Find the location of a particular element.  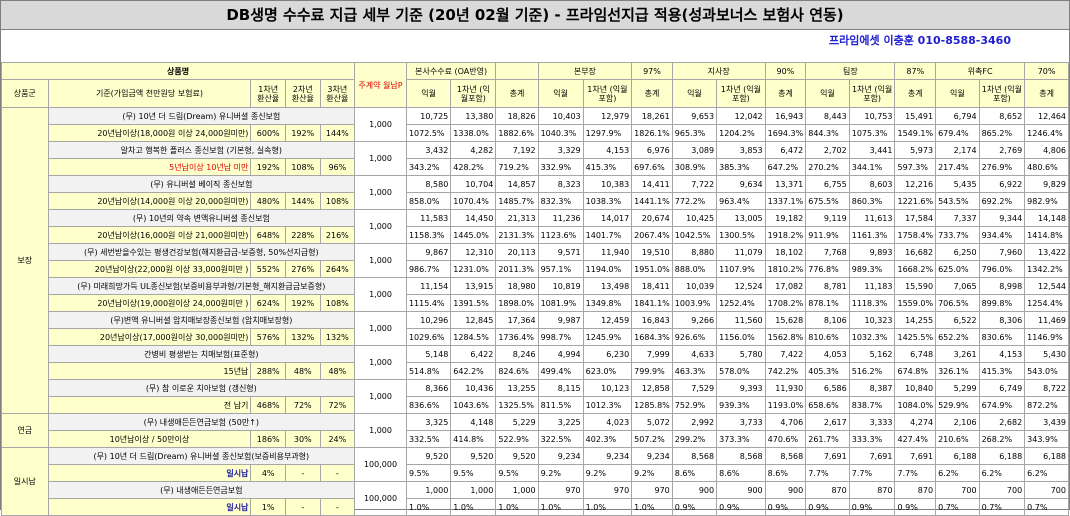

percent-cell: 1107.9% is located at coordinates (741, 269).